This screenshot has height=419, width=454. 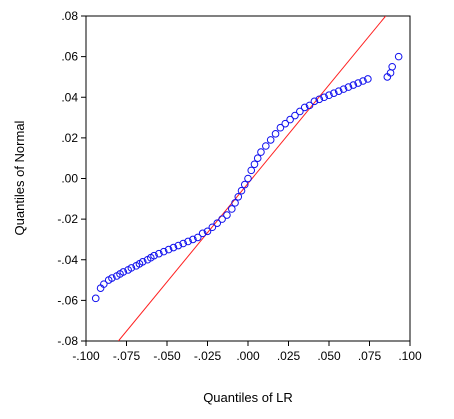 What do you see at coordinates (69, 16) in the screenshot?
I see `y-tick-label: .08` at bounding box center [69, 16].